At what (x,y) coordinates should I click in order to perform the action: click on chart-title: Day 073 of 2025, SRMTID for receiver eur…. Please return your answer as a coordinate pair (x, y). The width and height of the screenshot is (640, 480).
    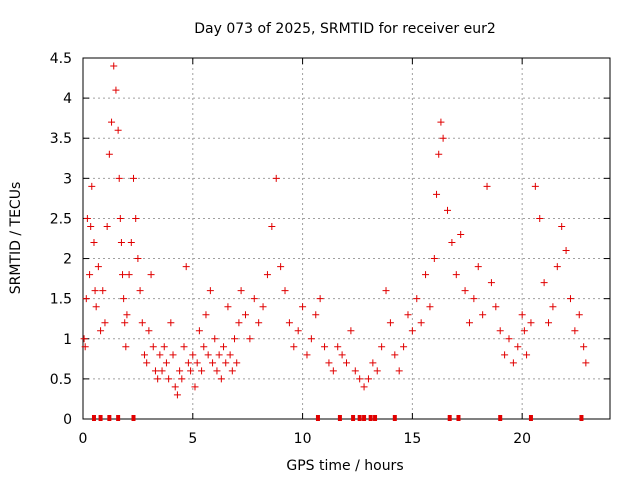
    Looking at the image, I should click on (345, 29).